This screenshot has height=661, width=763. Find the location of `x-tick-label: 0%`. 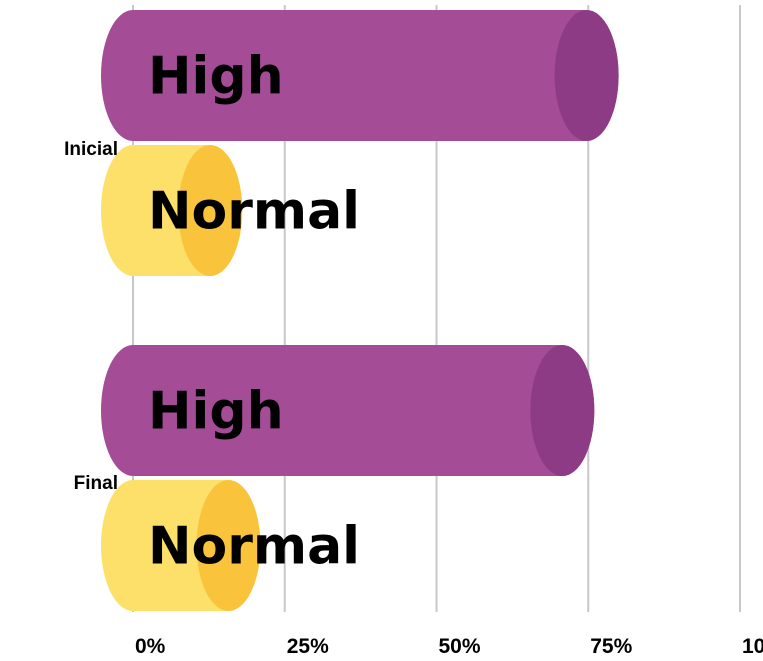

x-tick-label: 0% is located at coordinates (150, 646).